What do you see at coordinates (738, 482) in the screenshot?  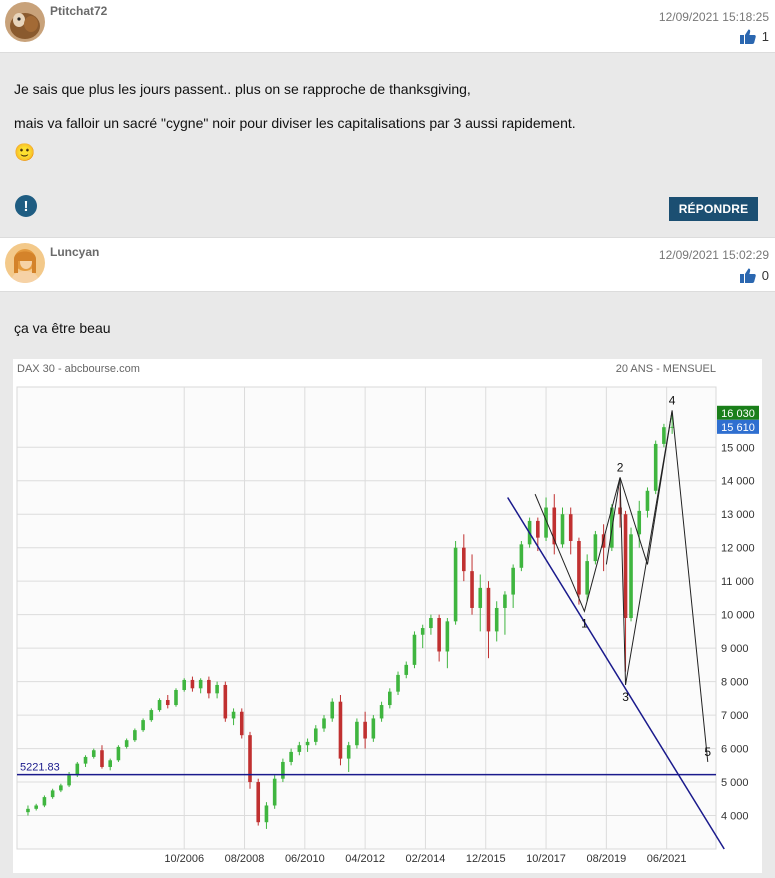 I see `y-tick-label: 14 000` at bounding box center [738, 482].